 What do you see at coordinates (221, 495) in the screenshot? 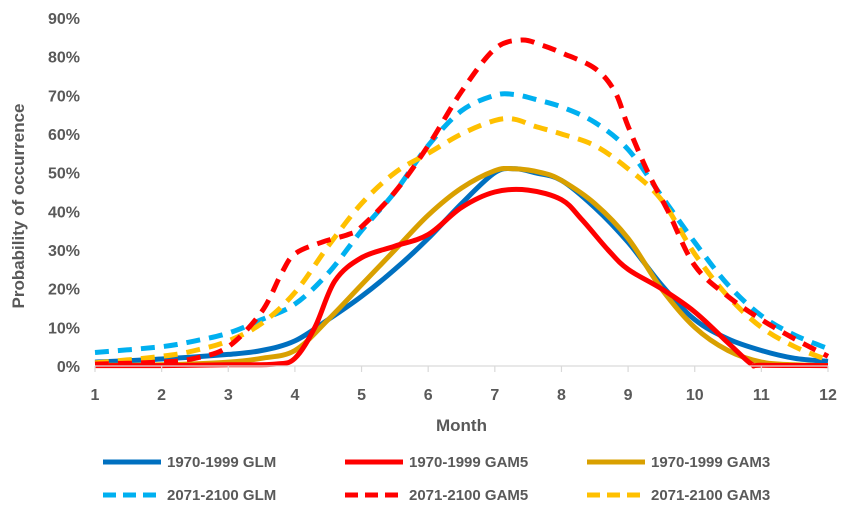
I see `legend-label: 2071-2100 GLM` at bounding box center [221, 495].